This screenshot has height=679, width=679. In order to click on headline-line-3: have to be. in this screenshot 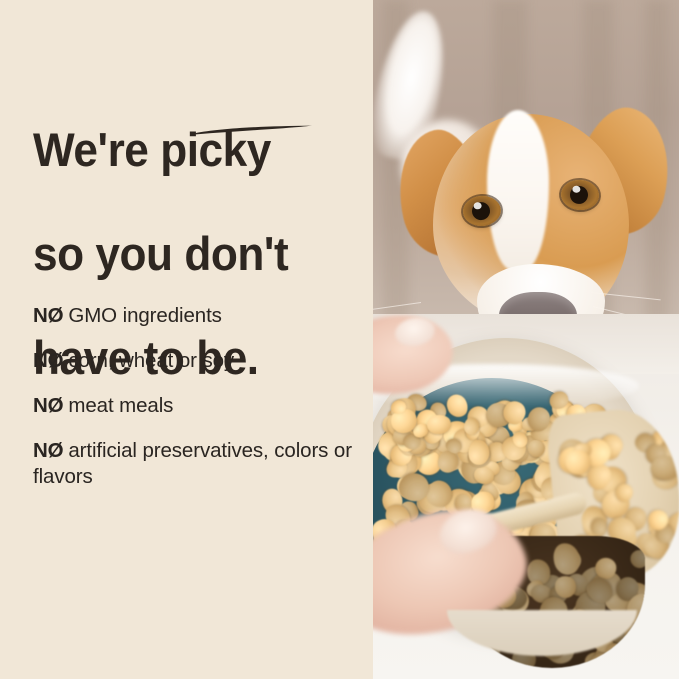, I will do `click(146, 357)`.